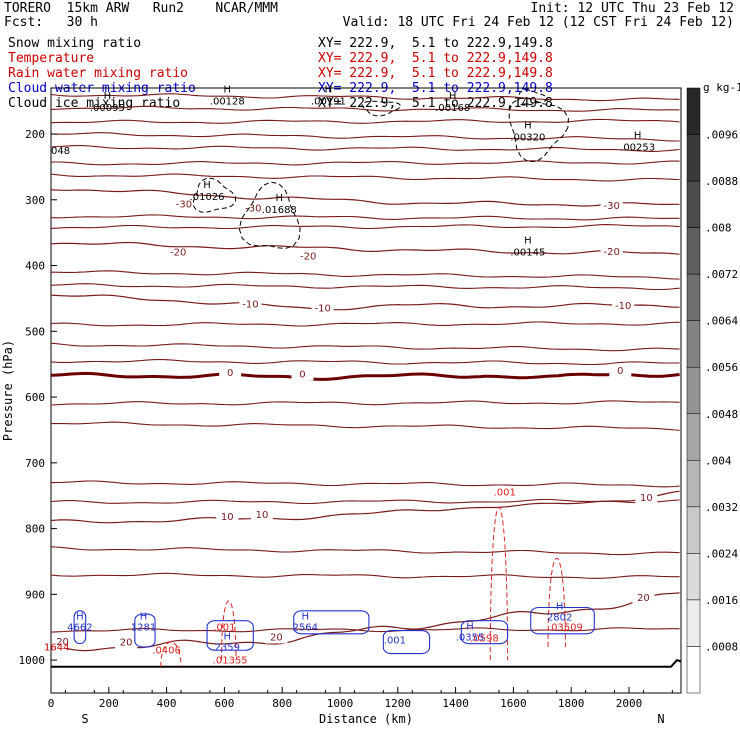 This screenshot has height=740, width=740. I want to click on ground-line, so click(366, 663).